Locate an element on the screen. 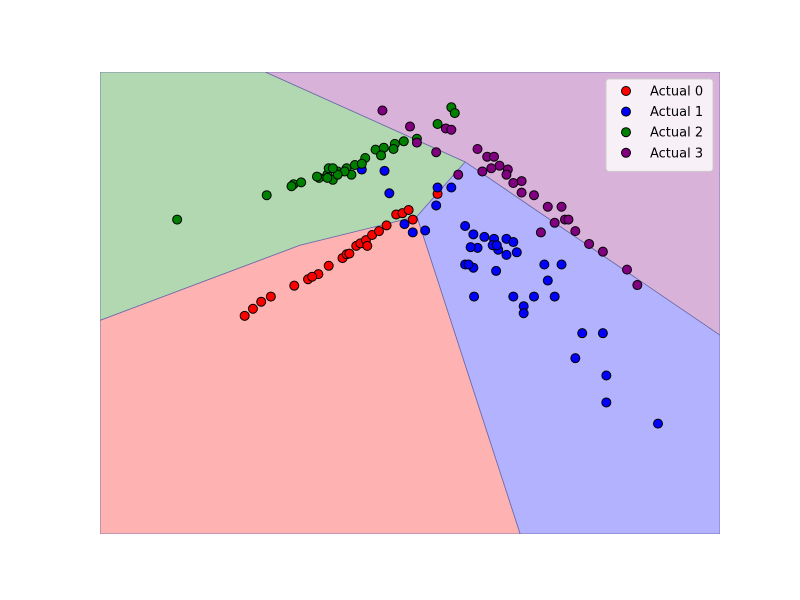 The width and height of the screenshot is (800, 600). legend-label: Actual 1 is located at coordinates (676, 112).